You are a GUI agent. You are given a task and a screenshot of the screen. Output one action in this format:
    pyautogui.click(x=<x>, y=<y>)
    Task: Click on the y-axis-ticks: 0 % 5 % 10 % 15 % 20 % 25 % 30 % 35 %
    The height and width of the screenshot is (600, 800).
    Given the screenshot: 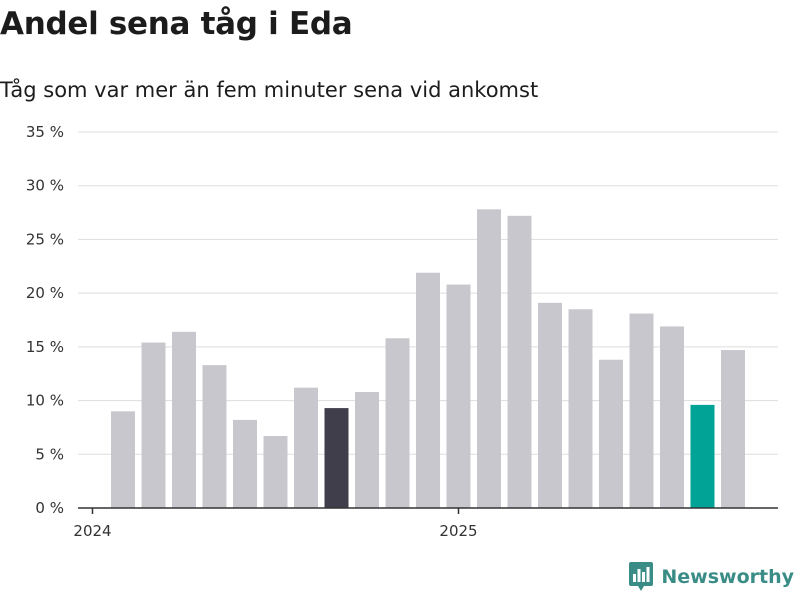 What is the action you would take?
    pyautogui.click(x=45, y=320)
    